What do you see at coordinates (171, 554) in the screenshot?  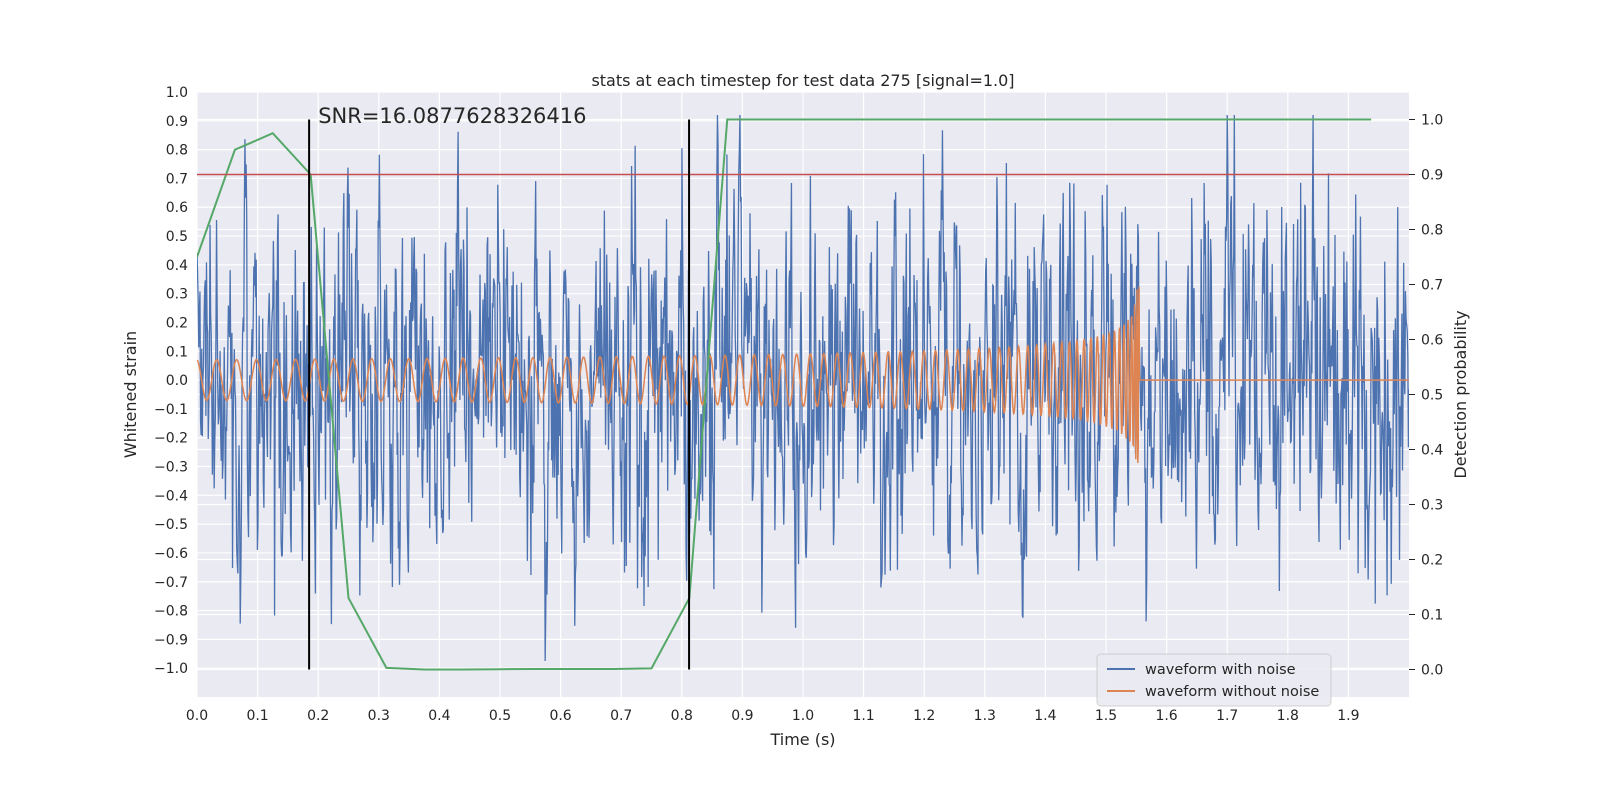 I see `y-tick-label: −0.6` at bounding box center [171, 554].